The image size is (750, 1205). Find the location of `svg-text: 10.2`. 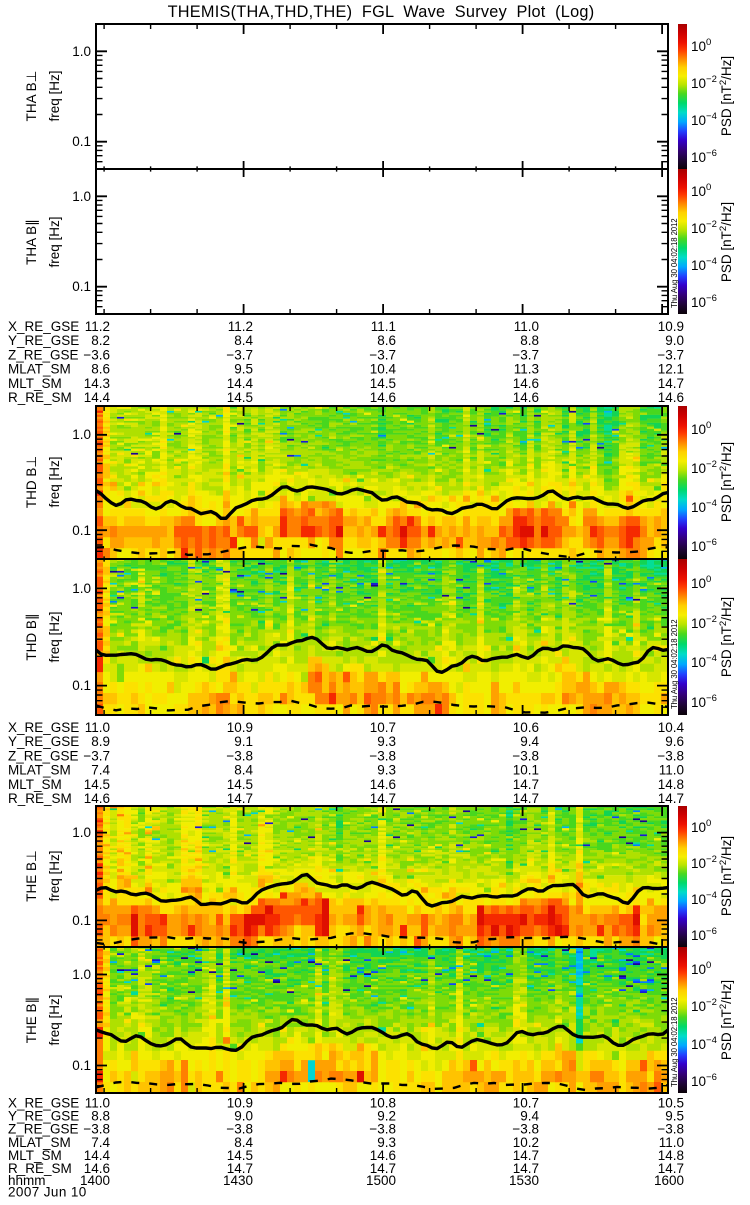

svg-text: 10.2 is located at coordinates (526, 1142).